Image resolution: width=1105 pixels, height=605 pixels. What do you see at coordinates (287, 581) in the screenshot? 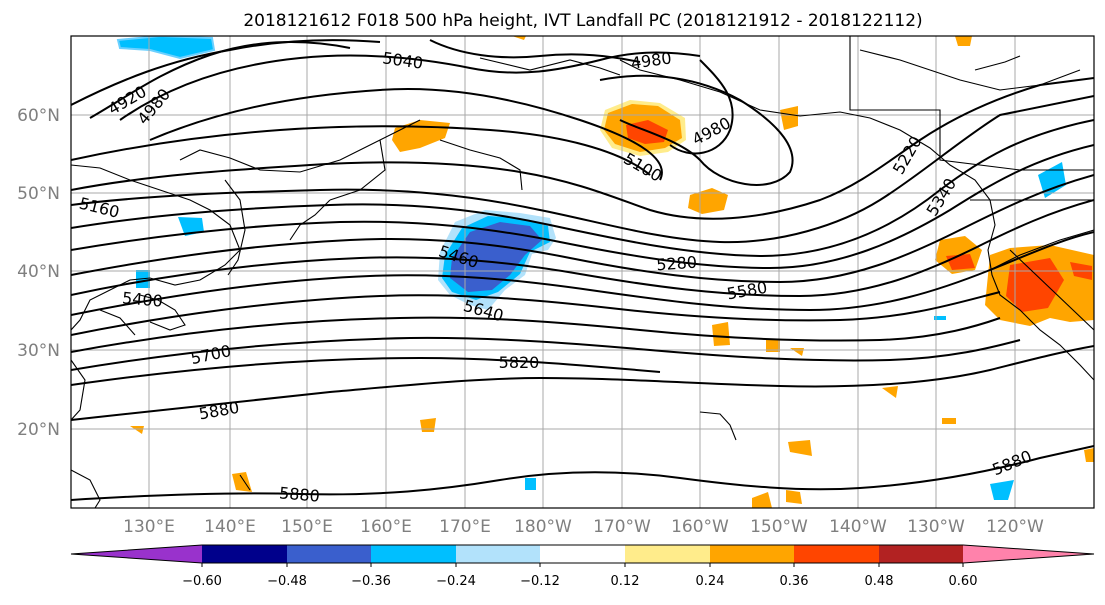
I see `colorbar-tick-label: −0.48` at bounding box center [287, 581].